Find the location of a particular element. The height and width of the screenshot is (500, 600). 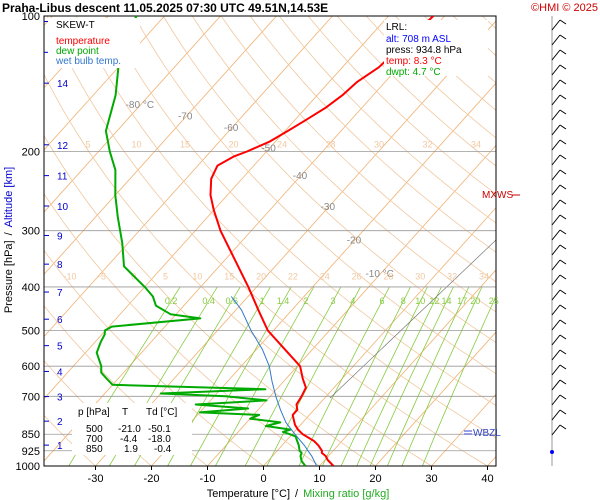

altitude-tick-label: 14 is located at coordinates (63, 84).